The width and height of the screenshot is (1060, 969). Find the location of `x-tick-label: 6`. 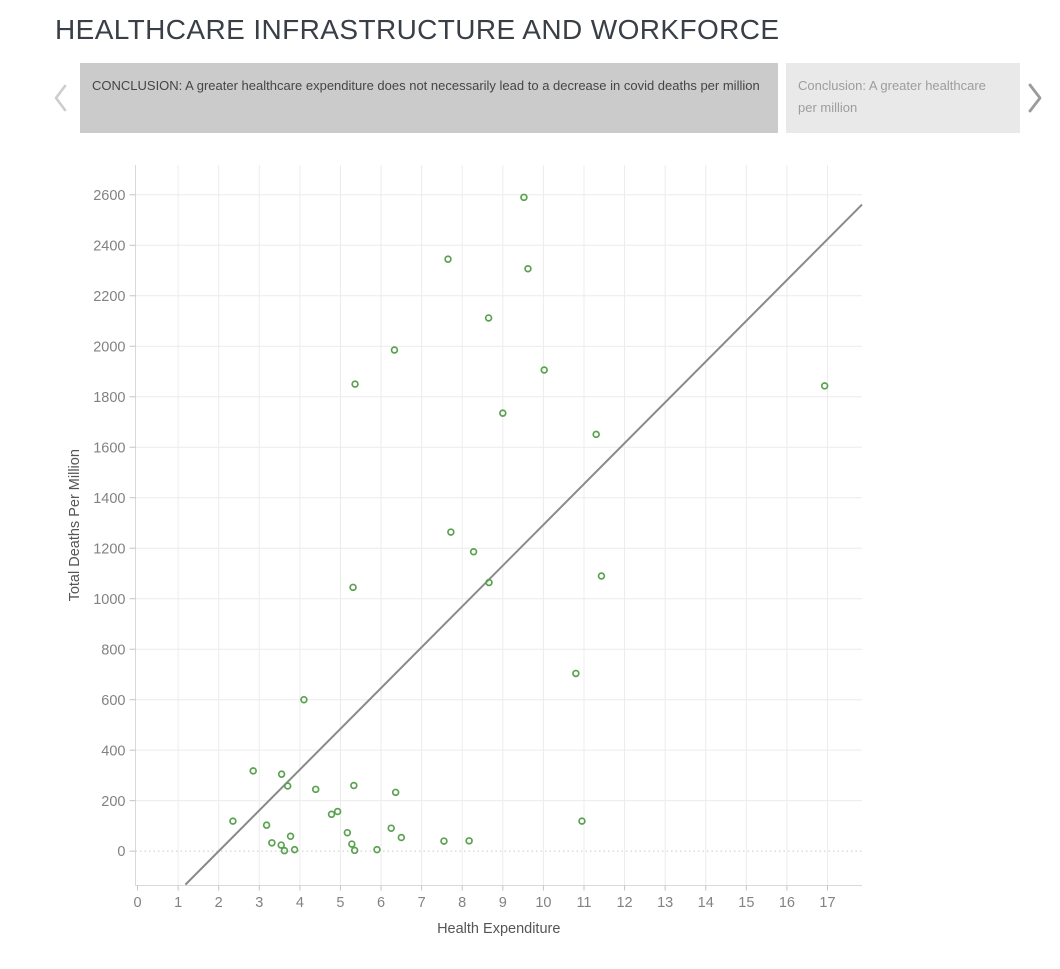

x-tick-label: 6 is located at coordinates (381, 903).